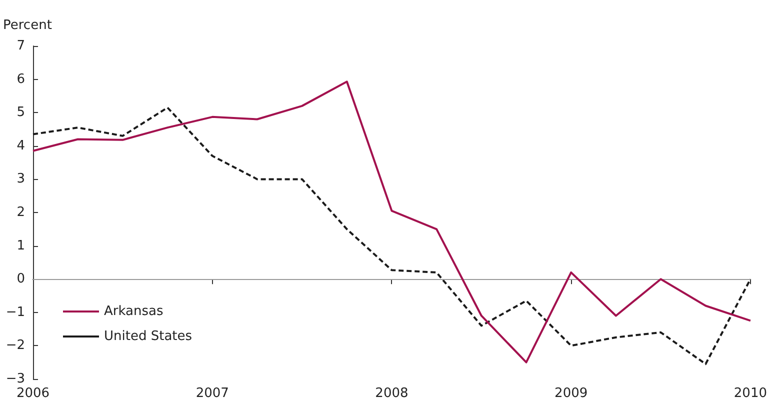 The width and height of the screenshot is (770, 406). I want to click on y-tick-label: −3, so click(15, 379).